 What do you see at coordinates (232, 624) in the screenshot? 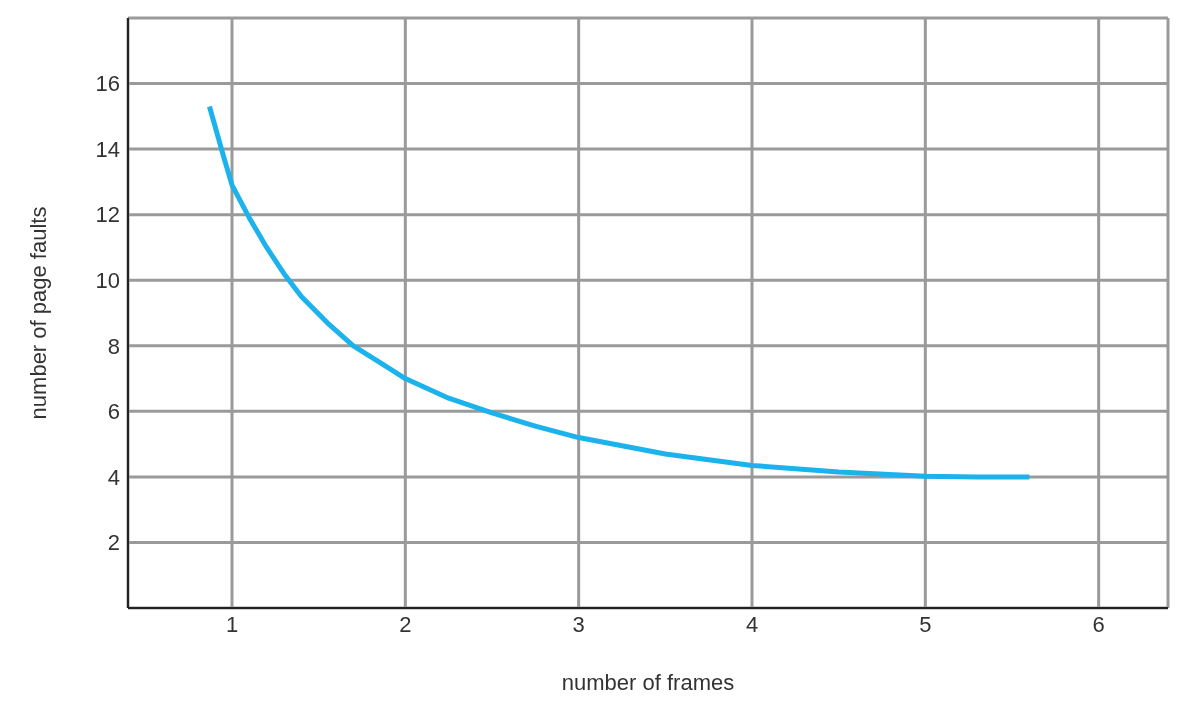
I see `x-tick-label: 1` at bounding box center [232, 624].